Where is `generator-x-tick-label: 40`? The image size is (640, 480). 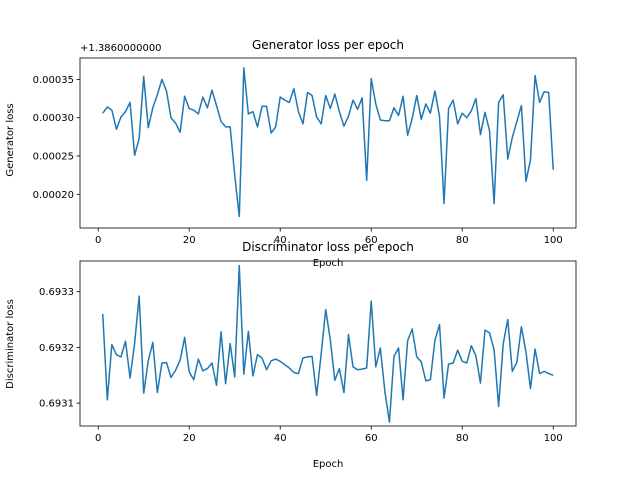 generator-x-tick-label: 40 is located at coordinates (280, 240).